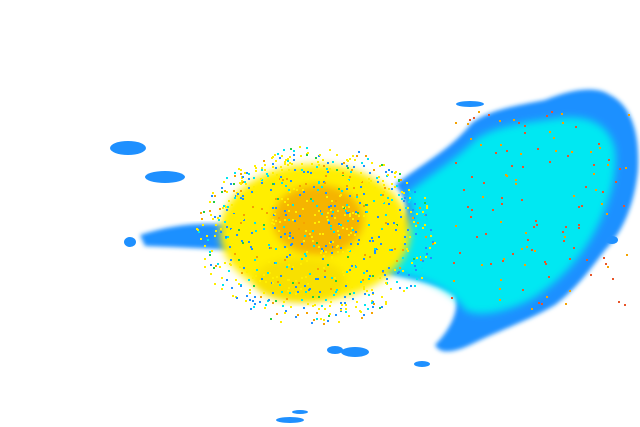 This screenshot has width=640, height=427. What do you see at coordinates (130, 242) in the screenshot?
I see `echo-cell` at bounding box center [130, 242].